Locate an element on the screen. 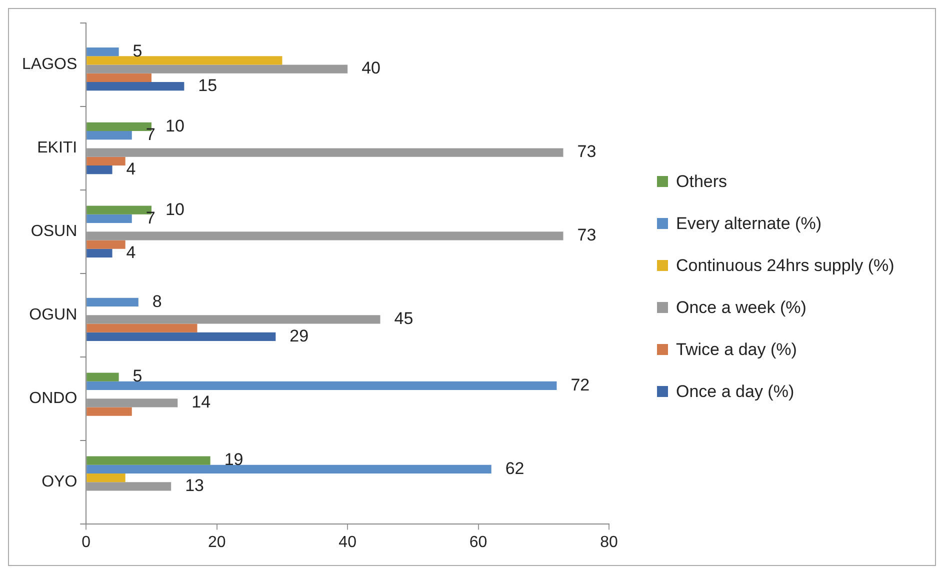  legend-label: Twice a day (%) is located at coordinates (737, 350).